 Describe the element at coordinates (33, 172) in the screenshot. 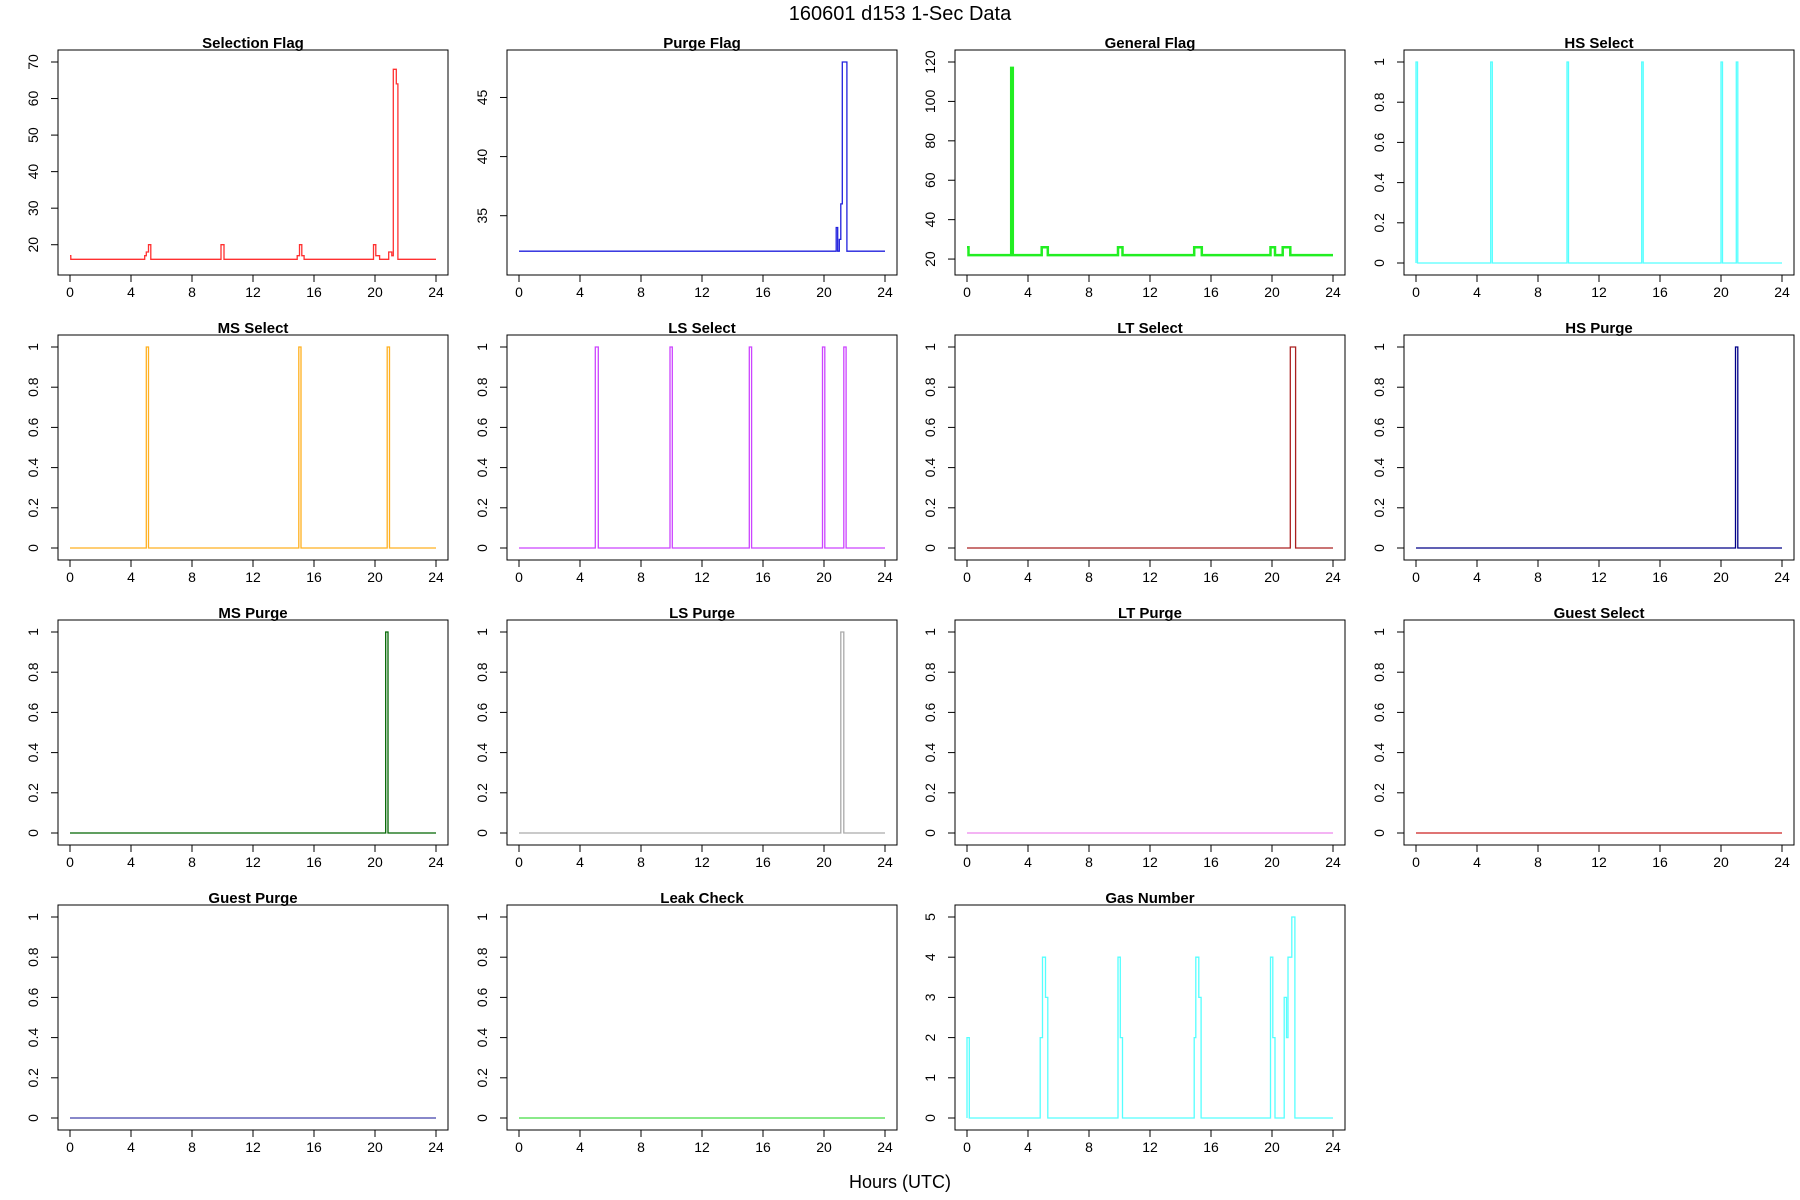

I see `y-tick-label: 40` at that location.